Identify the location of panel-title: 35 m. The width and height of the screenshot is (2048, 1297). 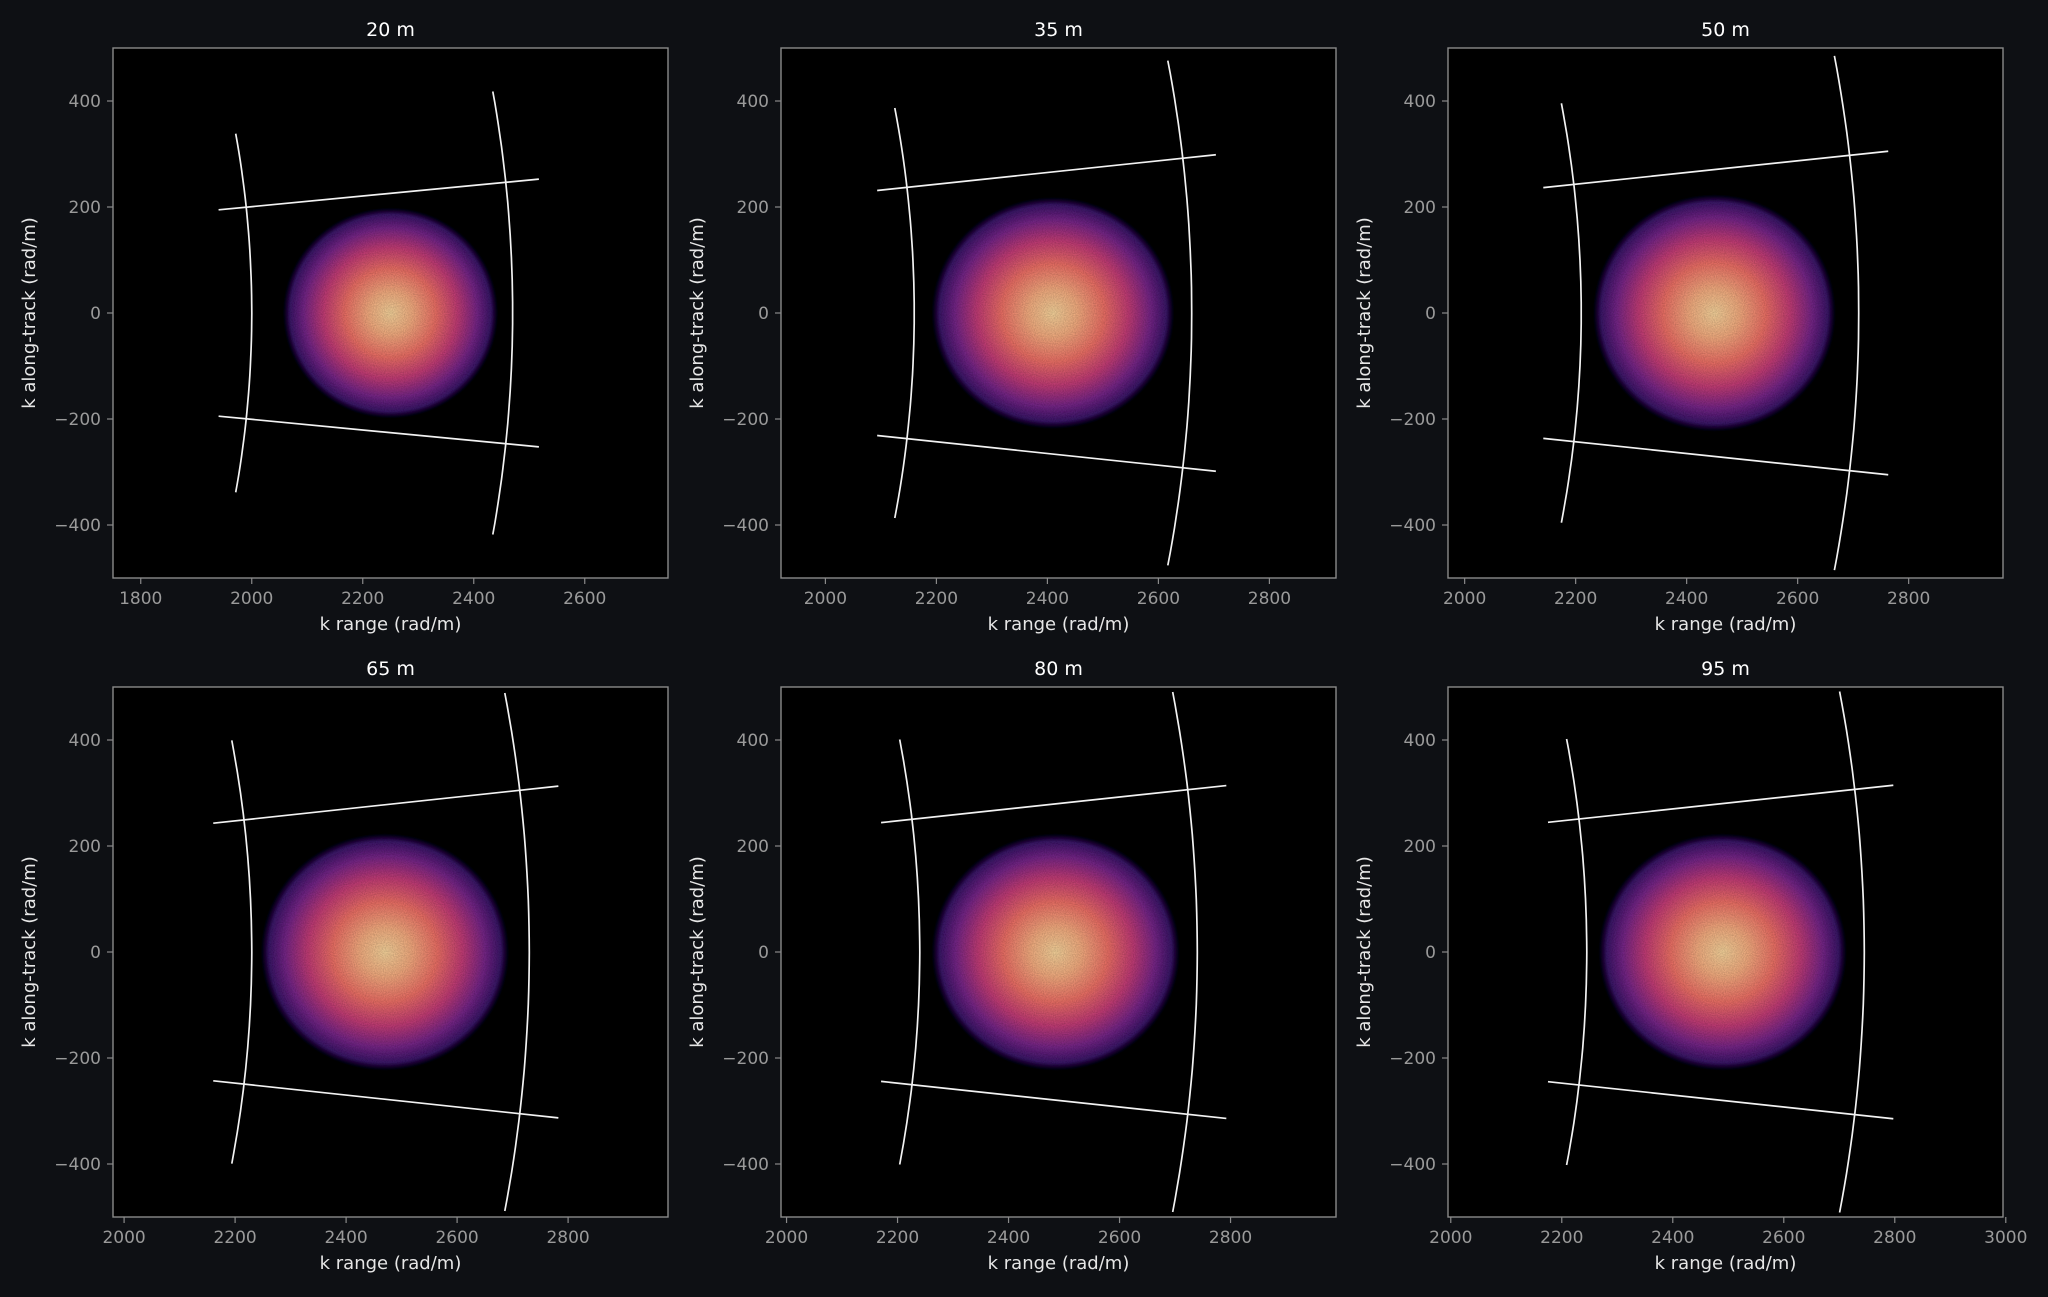
(1058, 30).